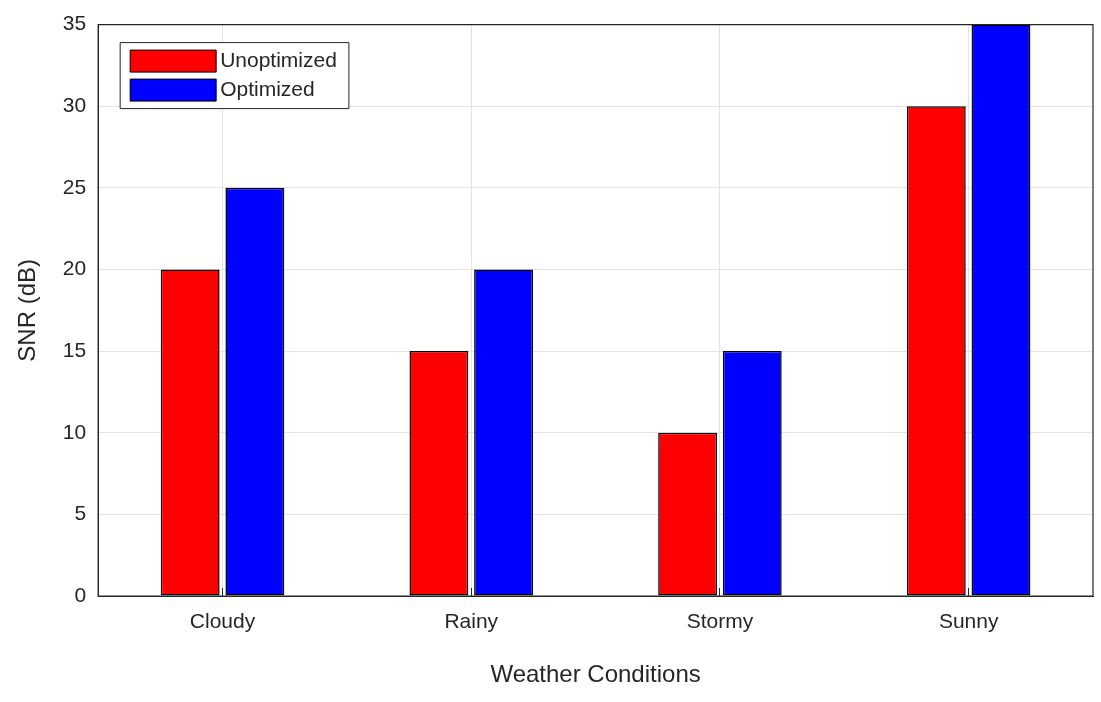 This screenshot has width=1101, height=702. Describe the element at coordinates (80, 513) in the screenshot. I see `y-tick-label: 5` at that location.